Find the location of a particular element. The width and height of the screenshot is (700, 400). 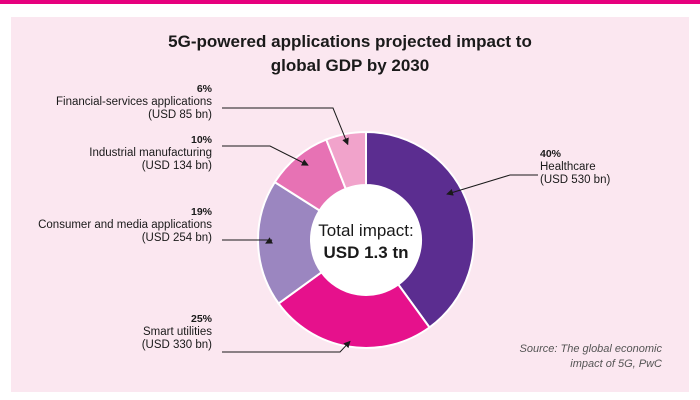

percent-label-consumer-and-media-applications: 19% is located at coordinates (202, 212).